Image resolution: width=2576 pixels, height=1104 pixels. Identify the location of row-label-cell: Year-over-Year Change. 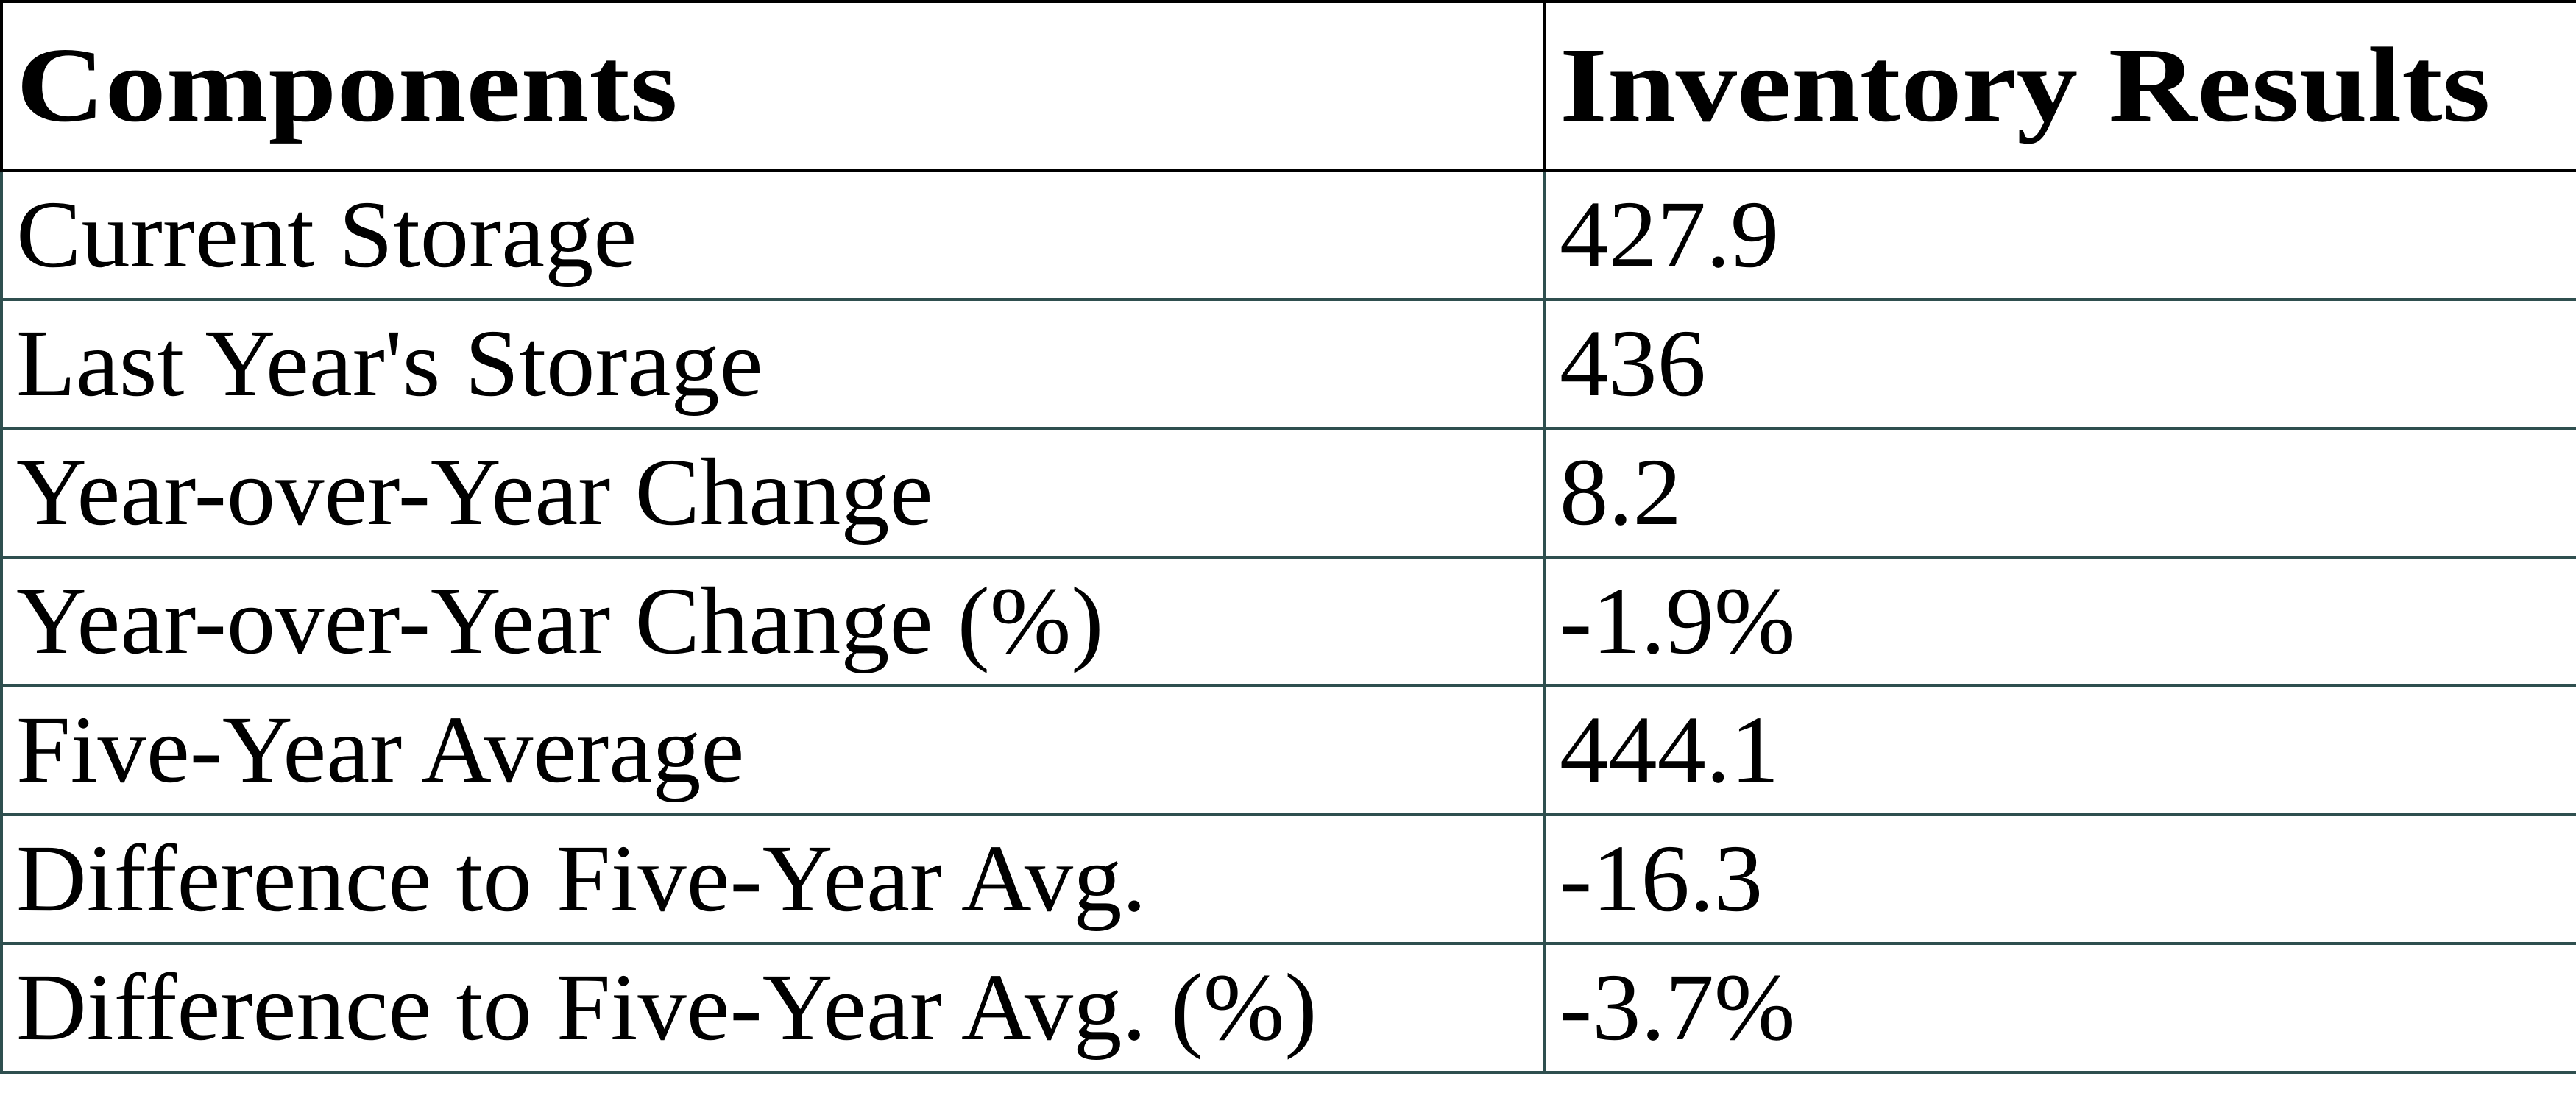
(773, 493).